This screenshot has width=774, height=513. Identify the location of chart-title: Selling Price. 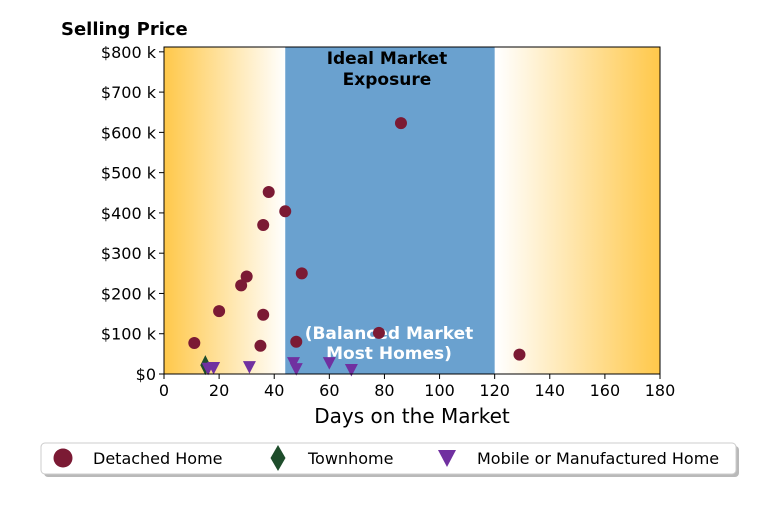
(124, 29).